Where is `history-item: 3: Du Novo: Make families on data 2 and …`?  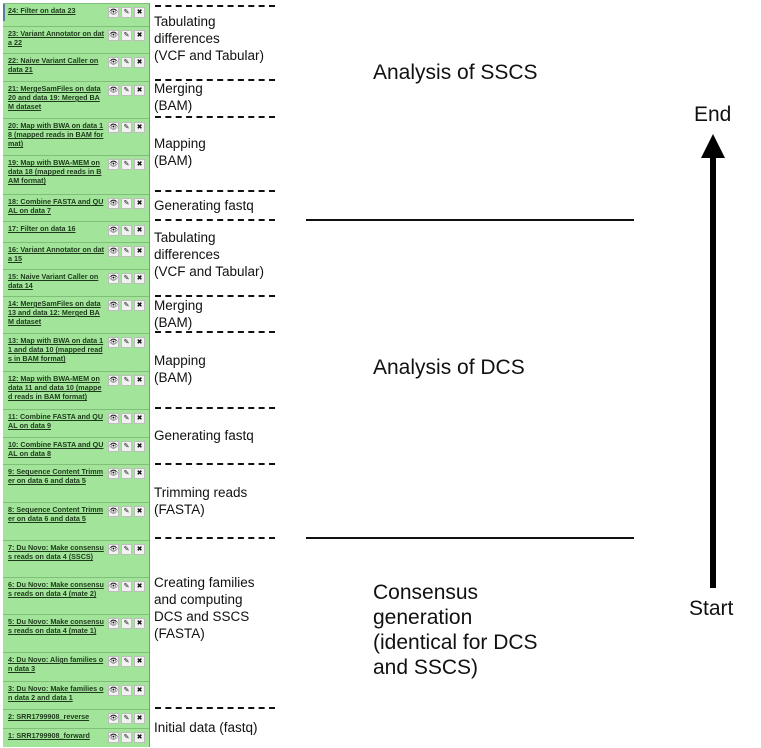
history-item: 3: Du Novo: Make families on data 2 and … is located at coordinates (76, 695).